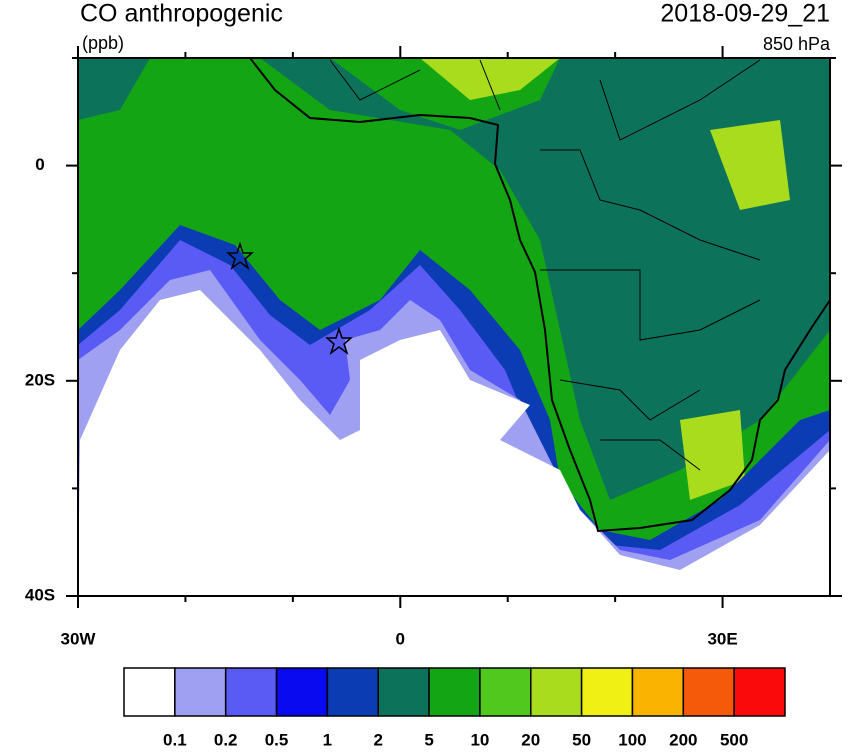  I want to click on level: 850 hPa, so click(797, 44).